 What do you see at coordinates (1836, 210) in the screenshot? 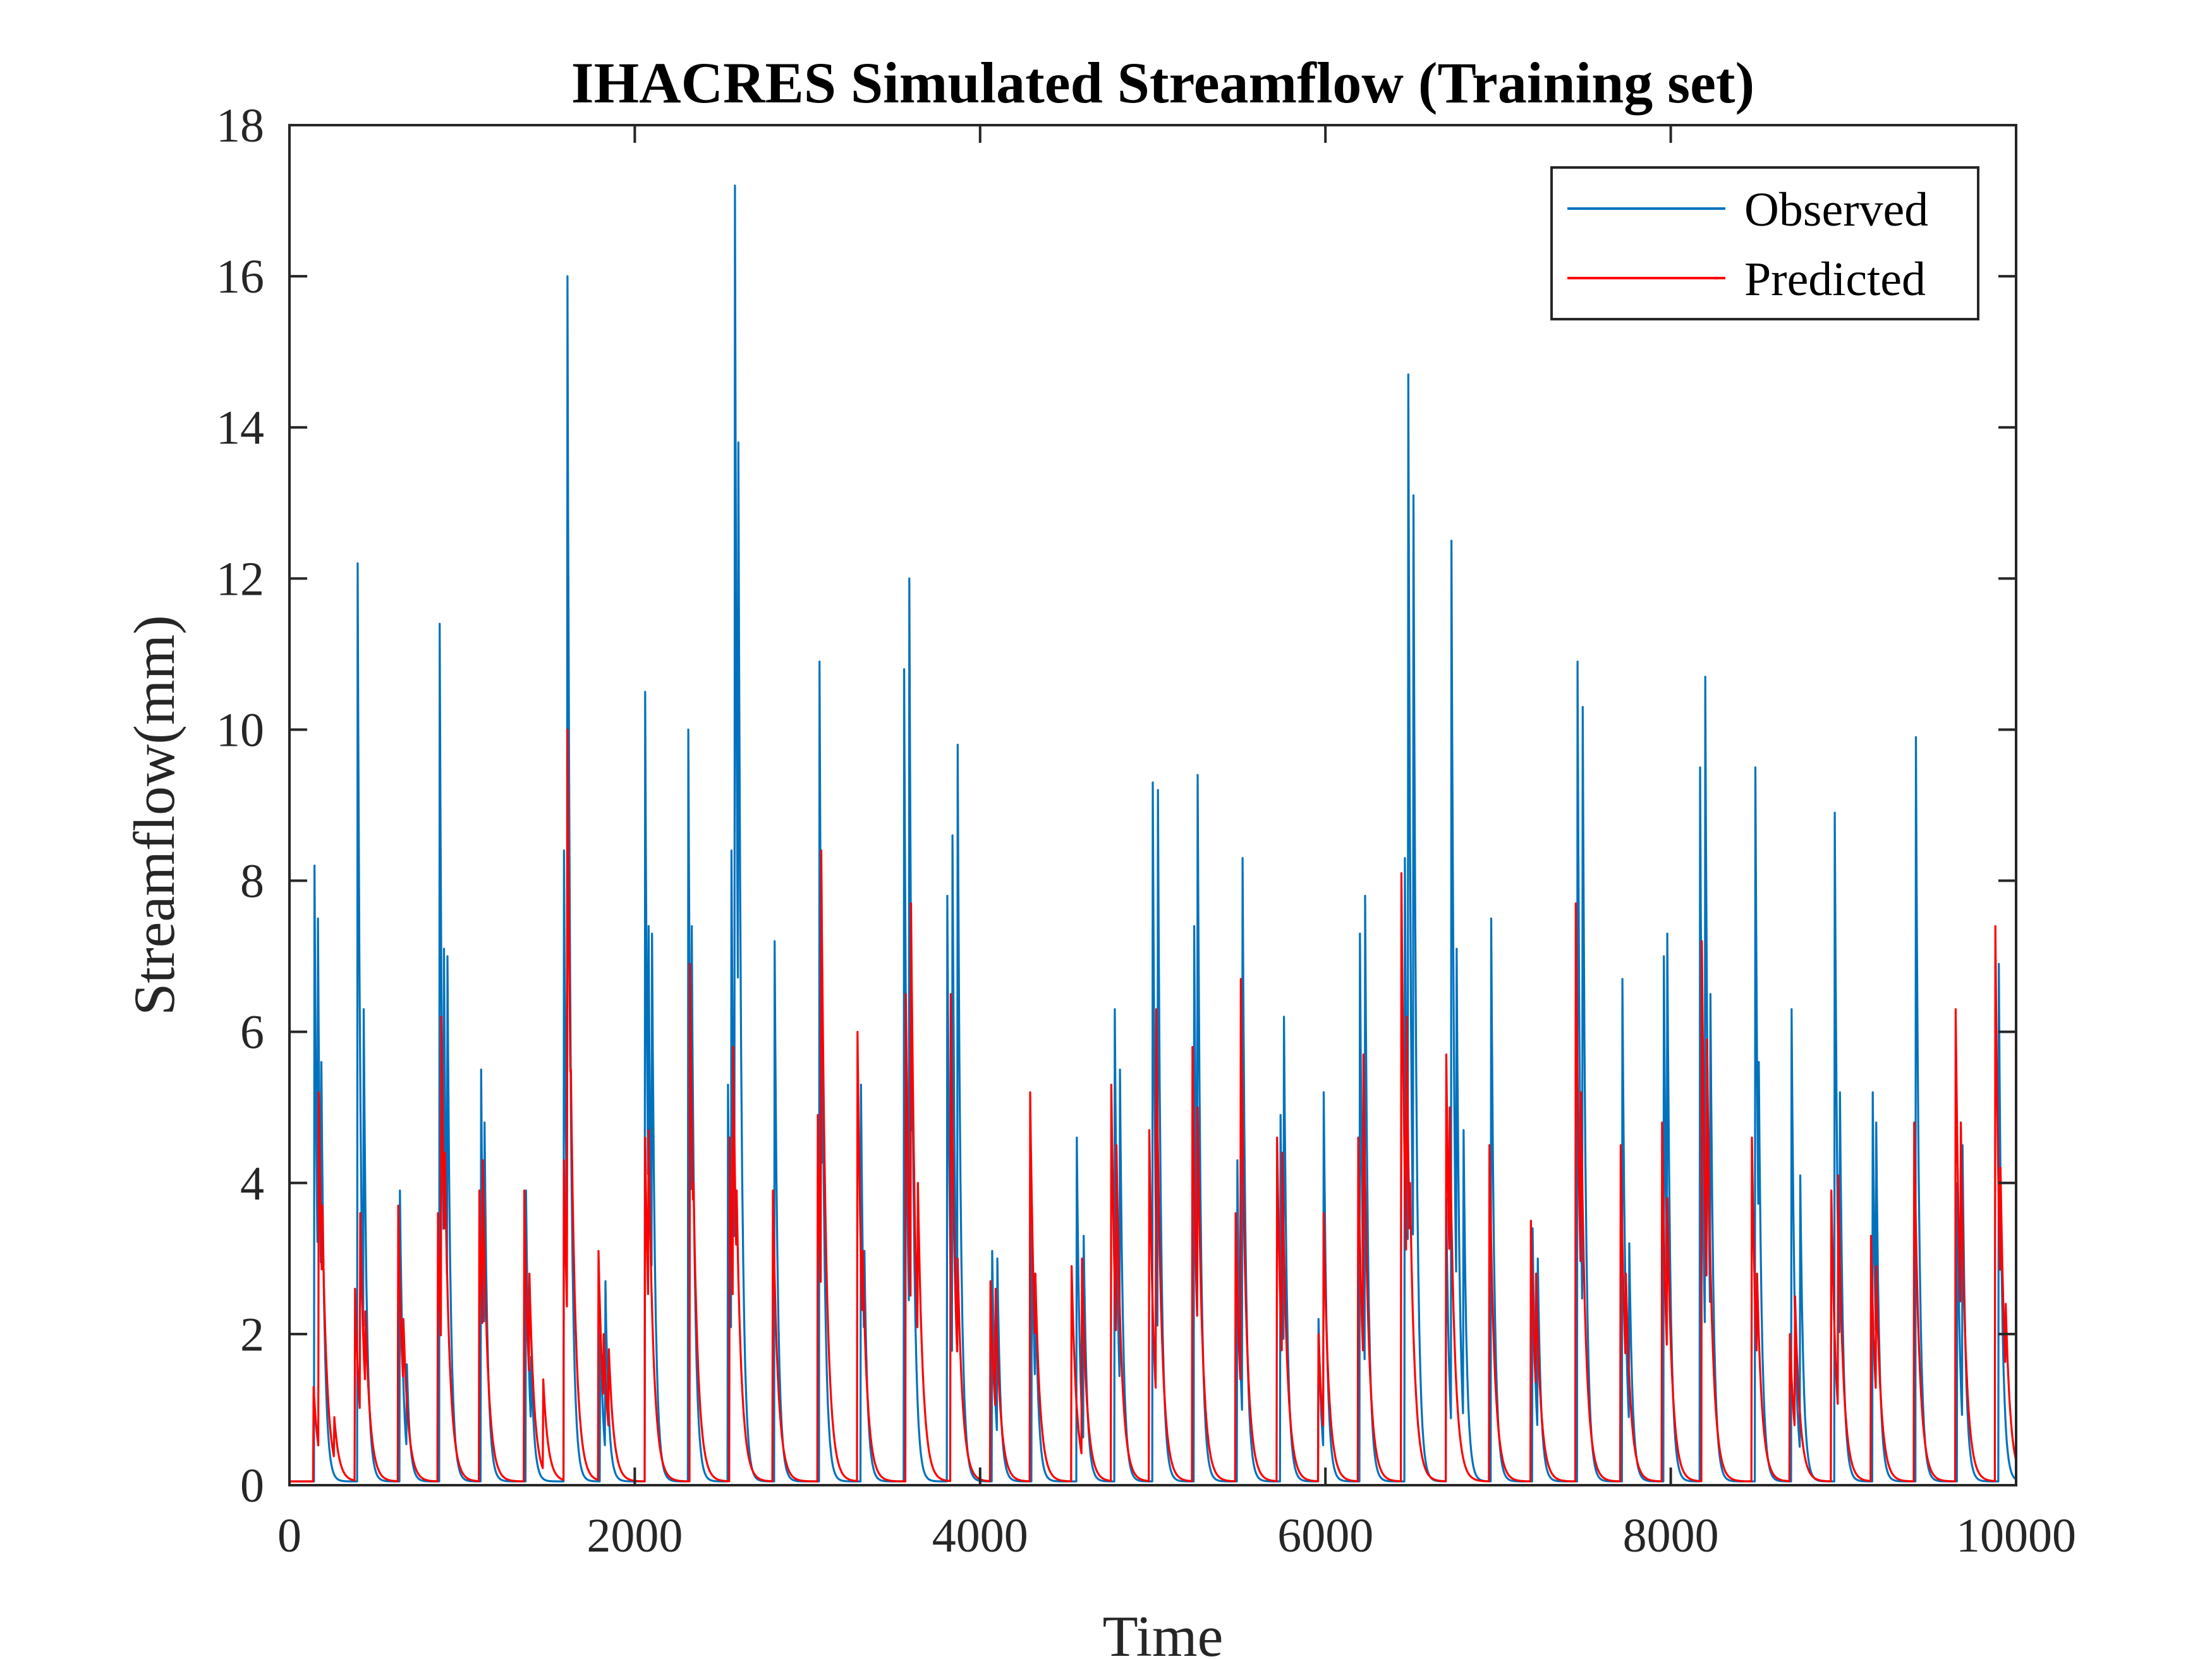
I see `legend-label-observed: Observed` at bounding box center [1836, 210].